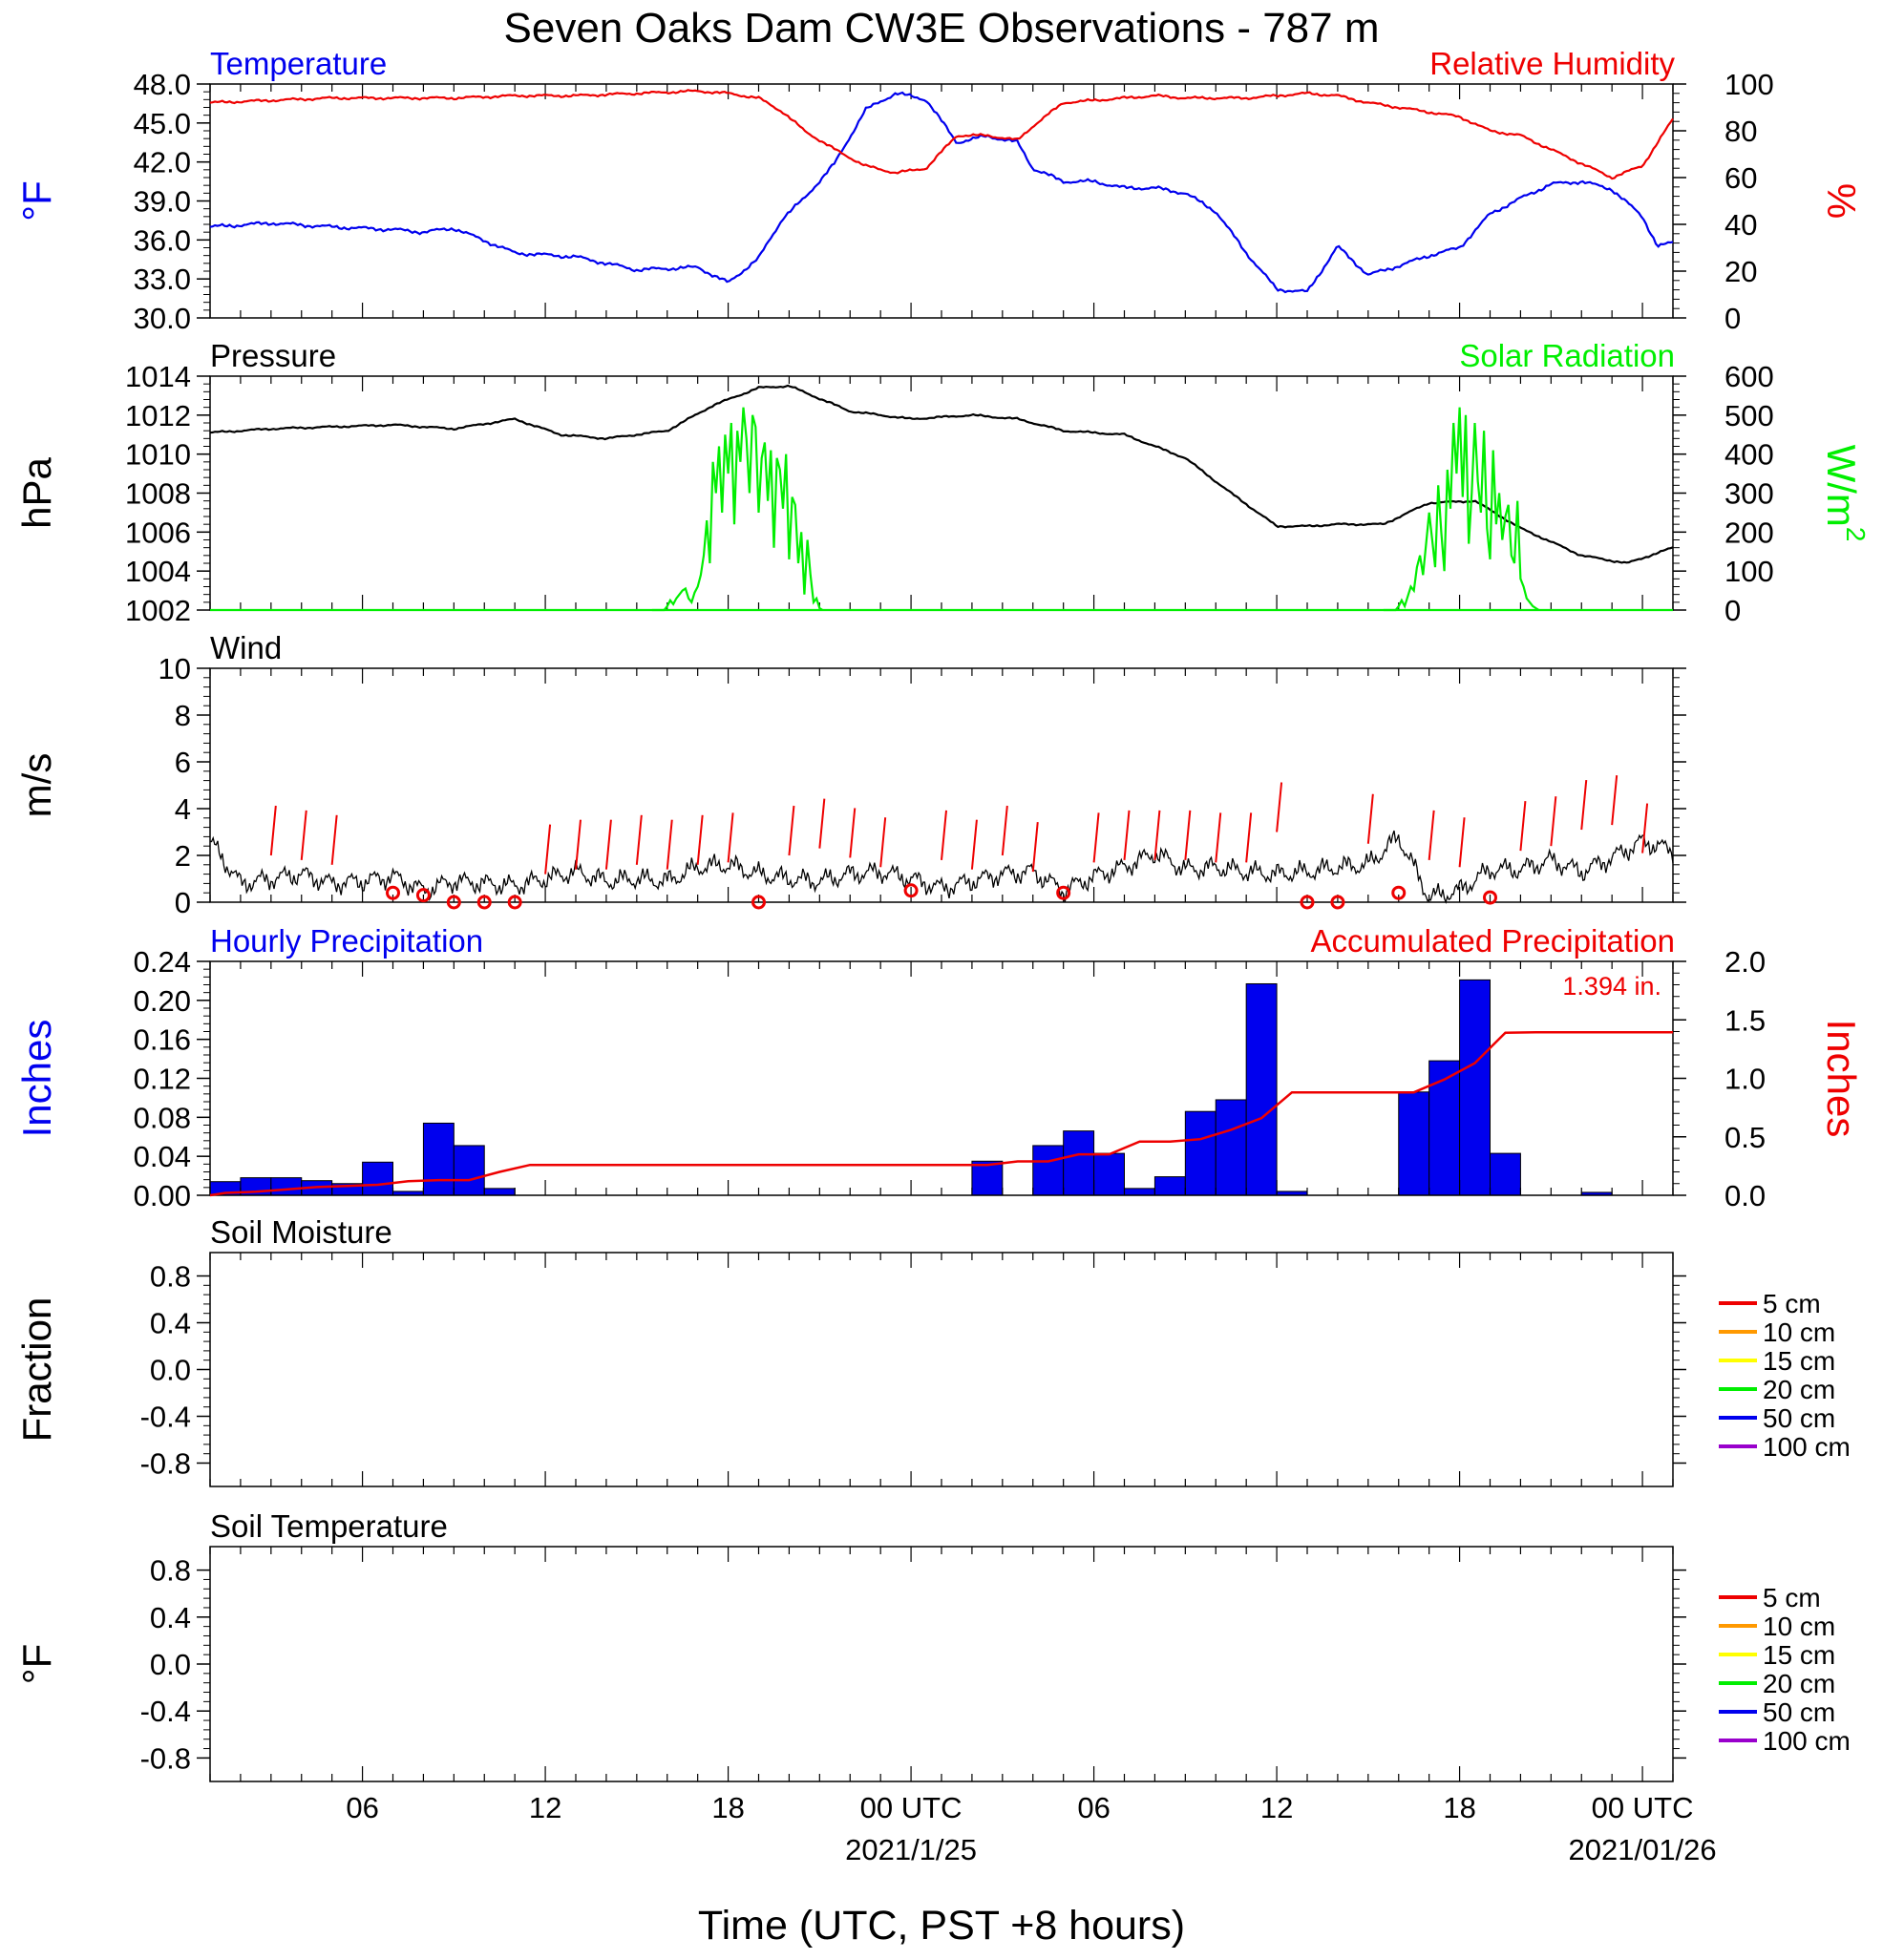 The width and height of the screenshot is (1883, 1960). Describe the element at coordinates (1749, 415) in the screenshot. I see `y-tick-label-right: 500` at that location.